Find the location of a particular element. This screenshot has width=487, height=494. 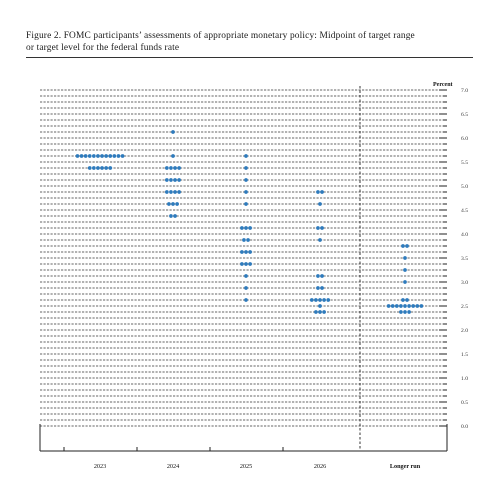

y-tick-label: 4.5 is located at coordinates (464, 211).